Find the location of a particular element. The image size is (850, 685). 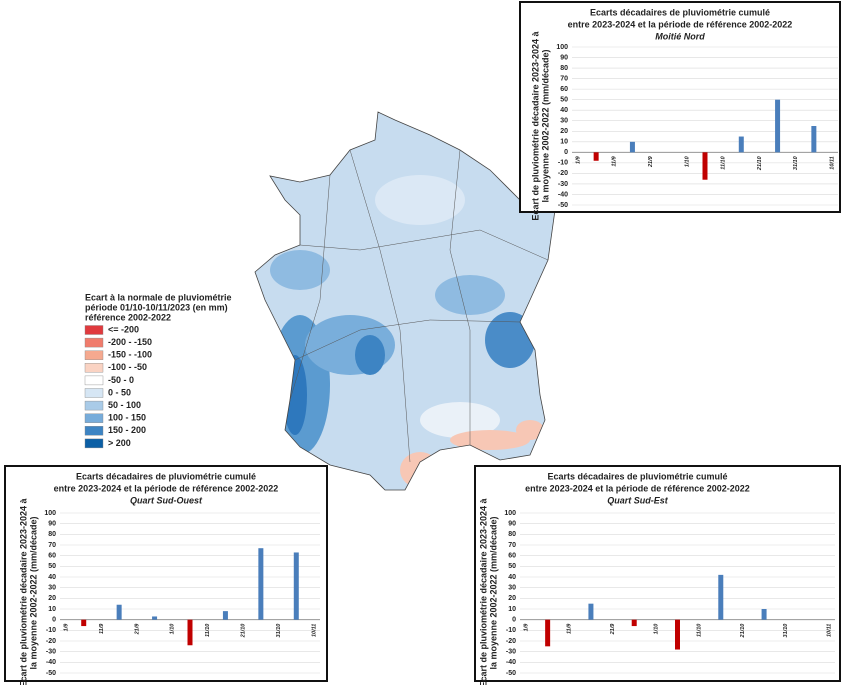

legend-label: -200 - -150 is located at coordinates (130, 342).